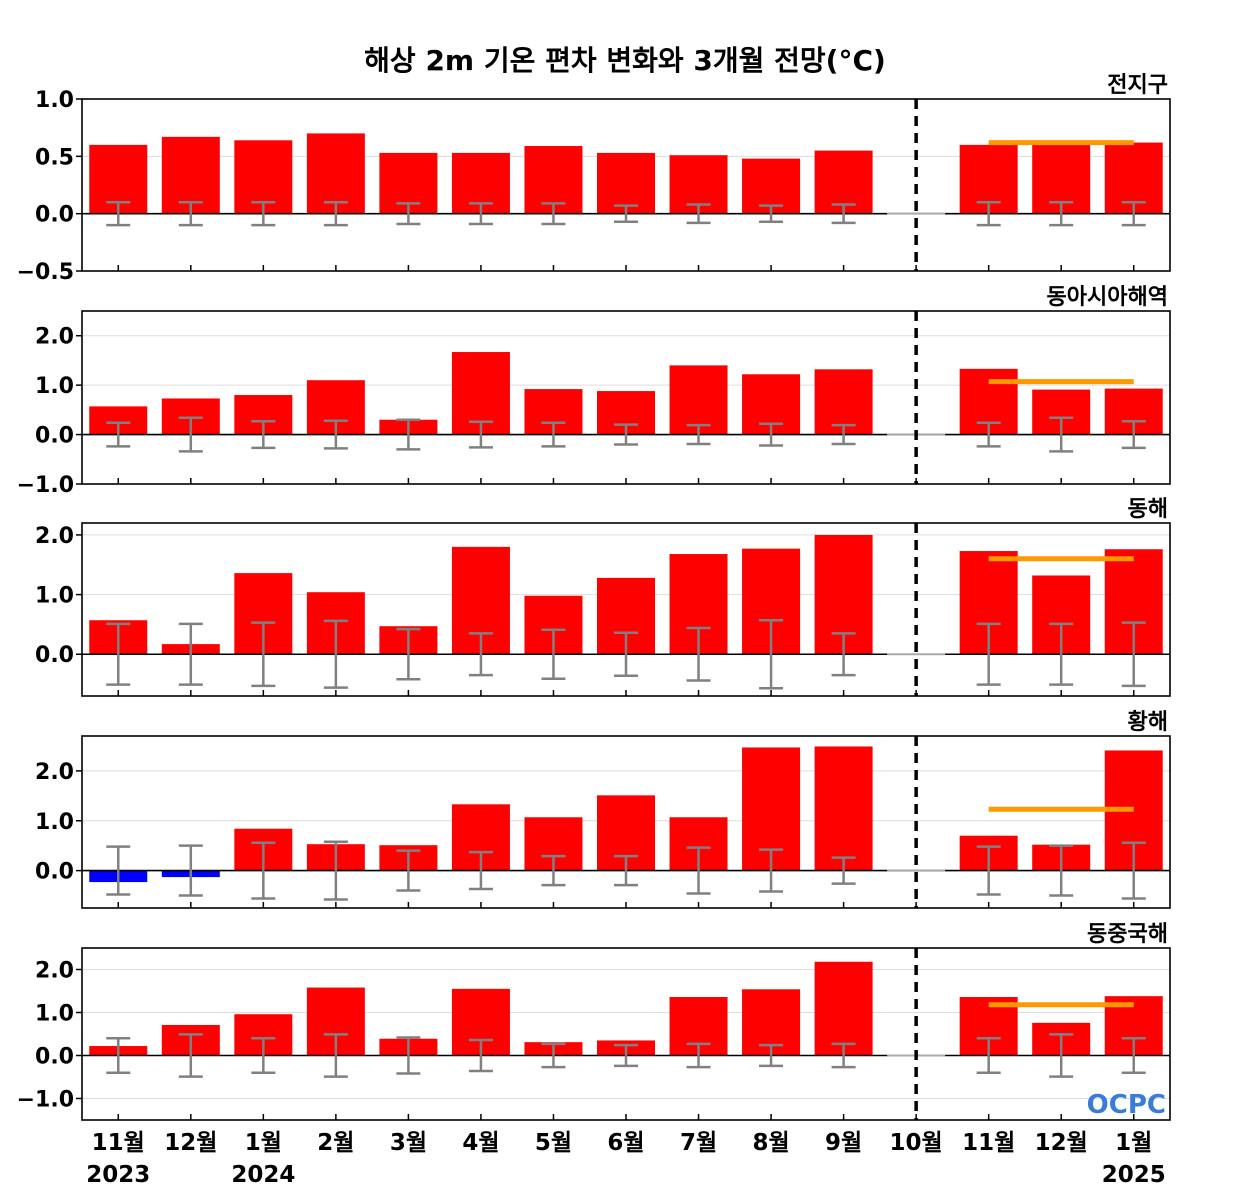 The image size is (1250, 1200). I want to click on month-label: 4월, so click(480, 1143).